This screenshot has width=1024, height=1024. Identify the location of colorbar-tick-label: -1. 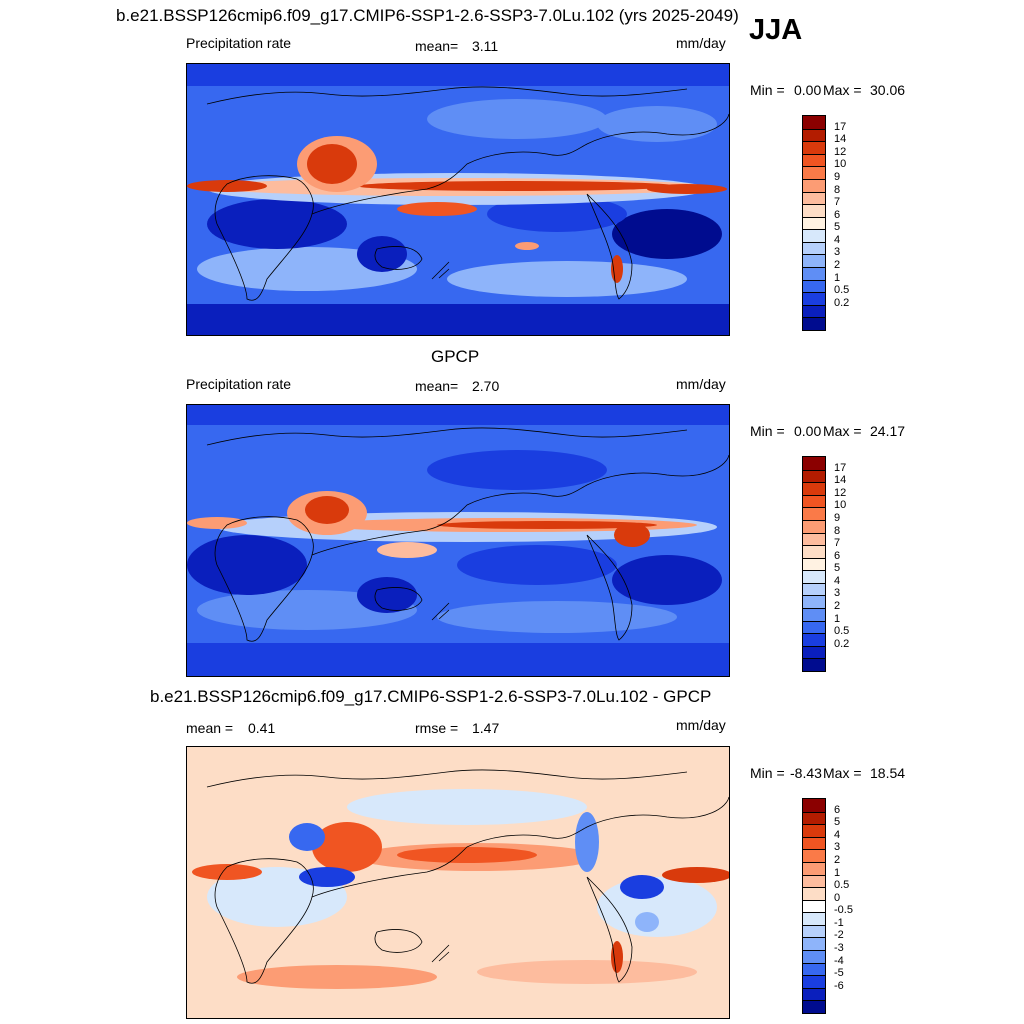
(839, 922).